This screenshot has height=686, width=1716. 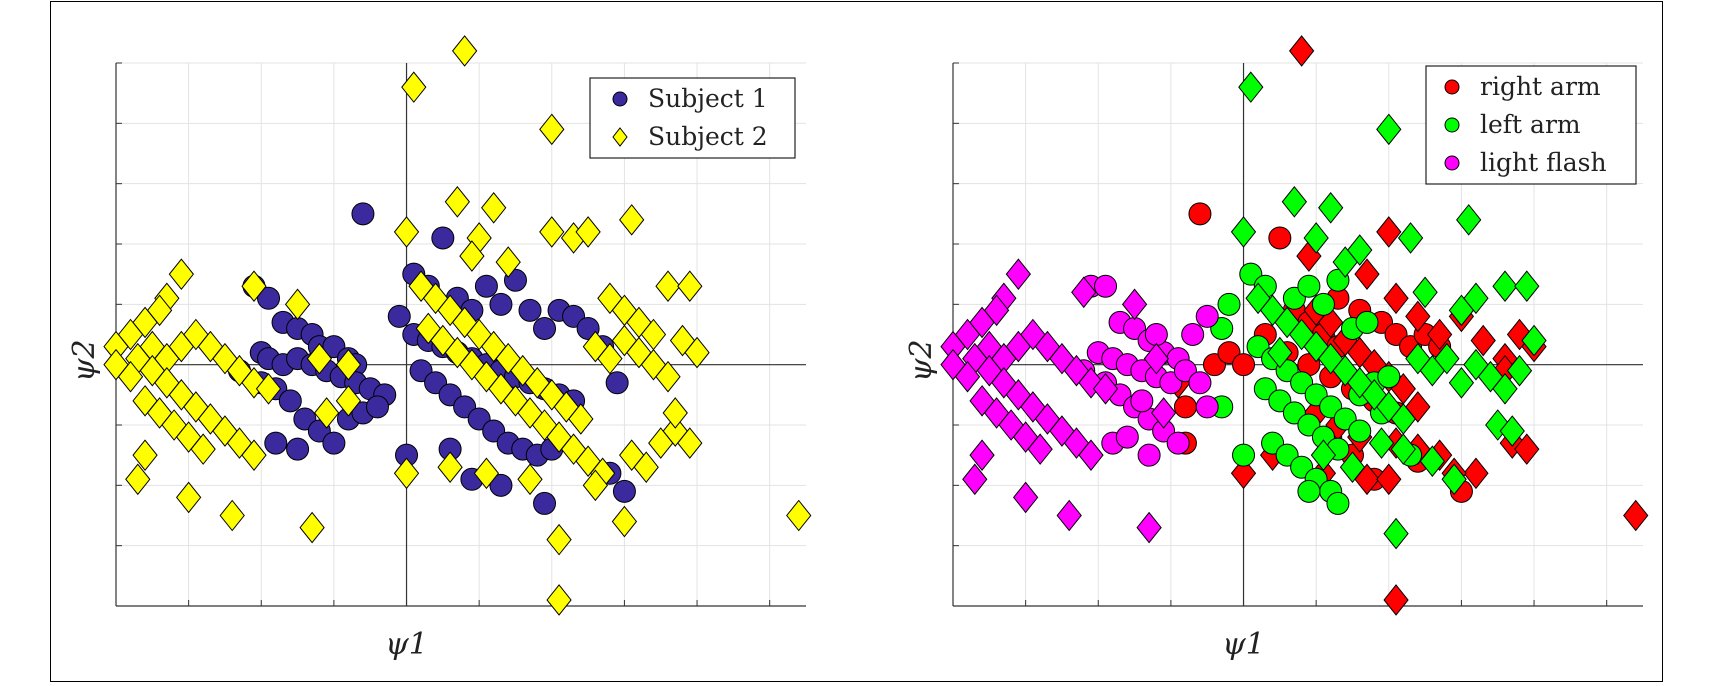 I want to click on legend-label: left arm, so click(x=1530, y=124).